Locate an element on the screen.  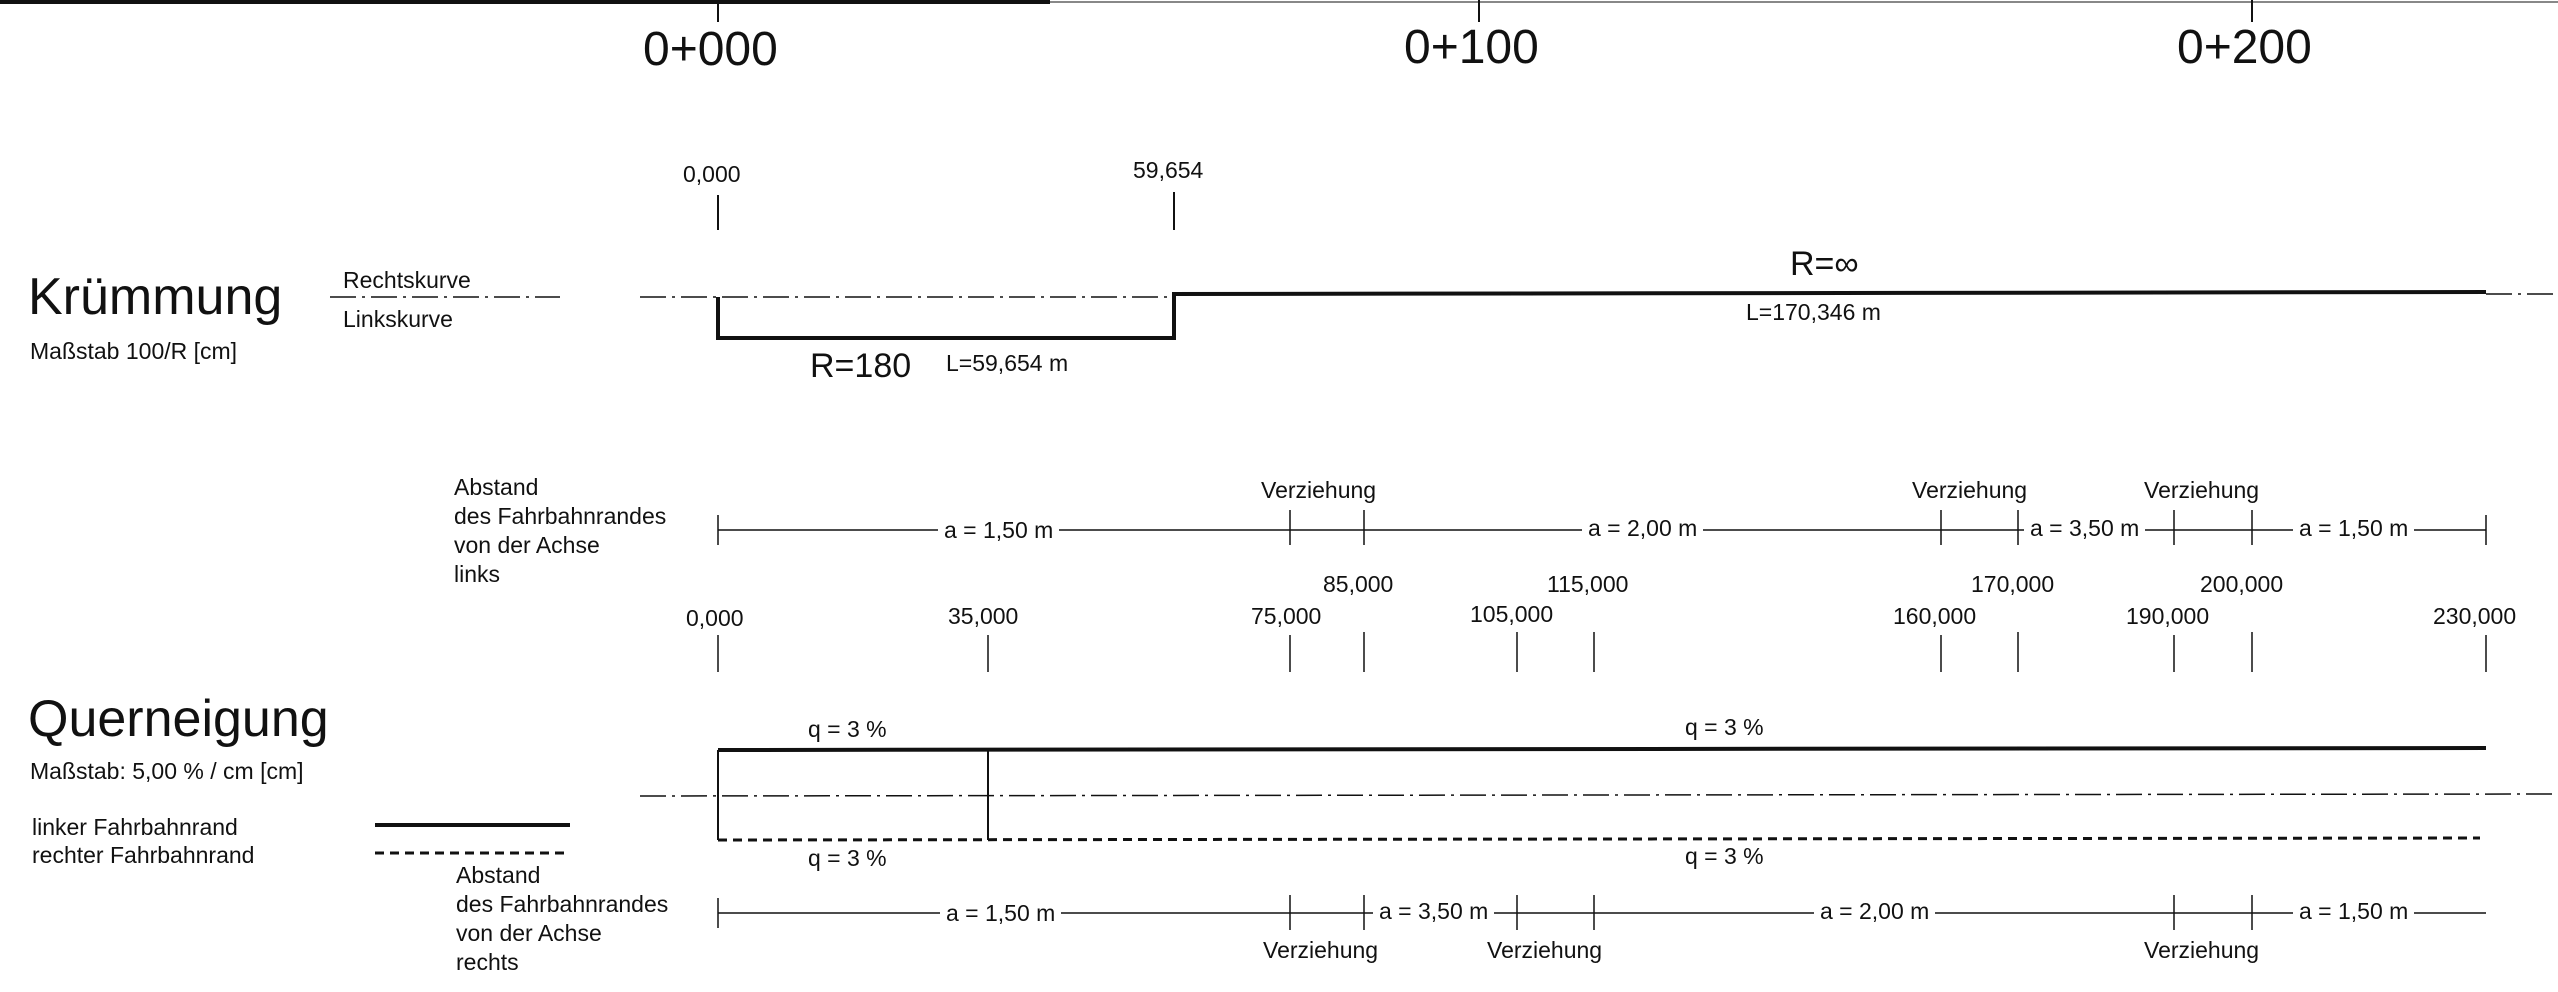
curvature-title: Krümmung is located at coordinates (155, 297).